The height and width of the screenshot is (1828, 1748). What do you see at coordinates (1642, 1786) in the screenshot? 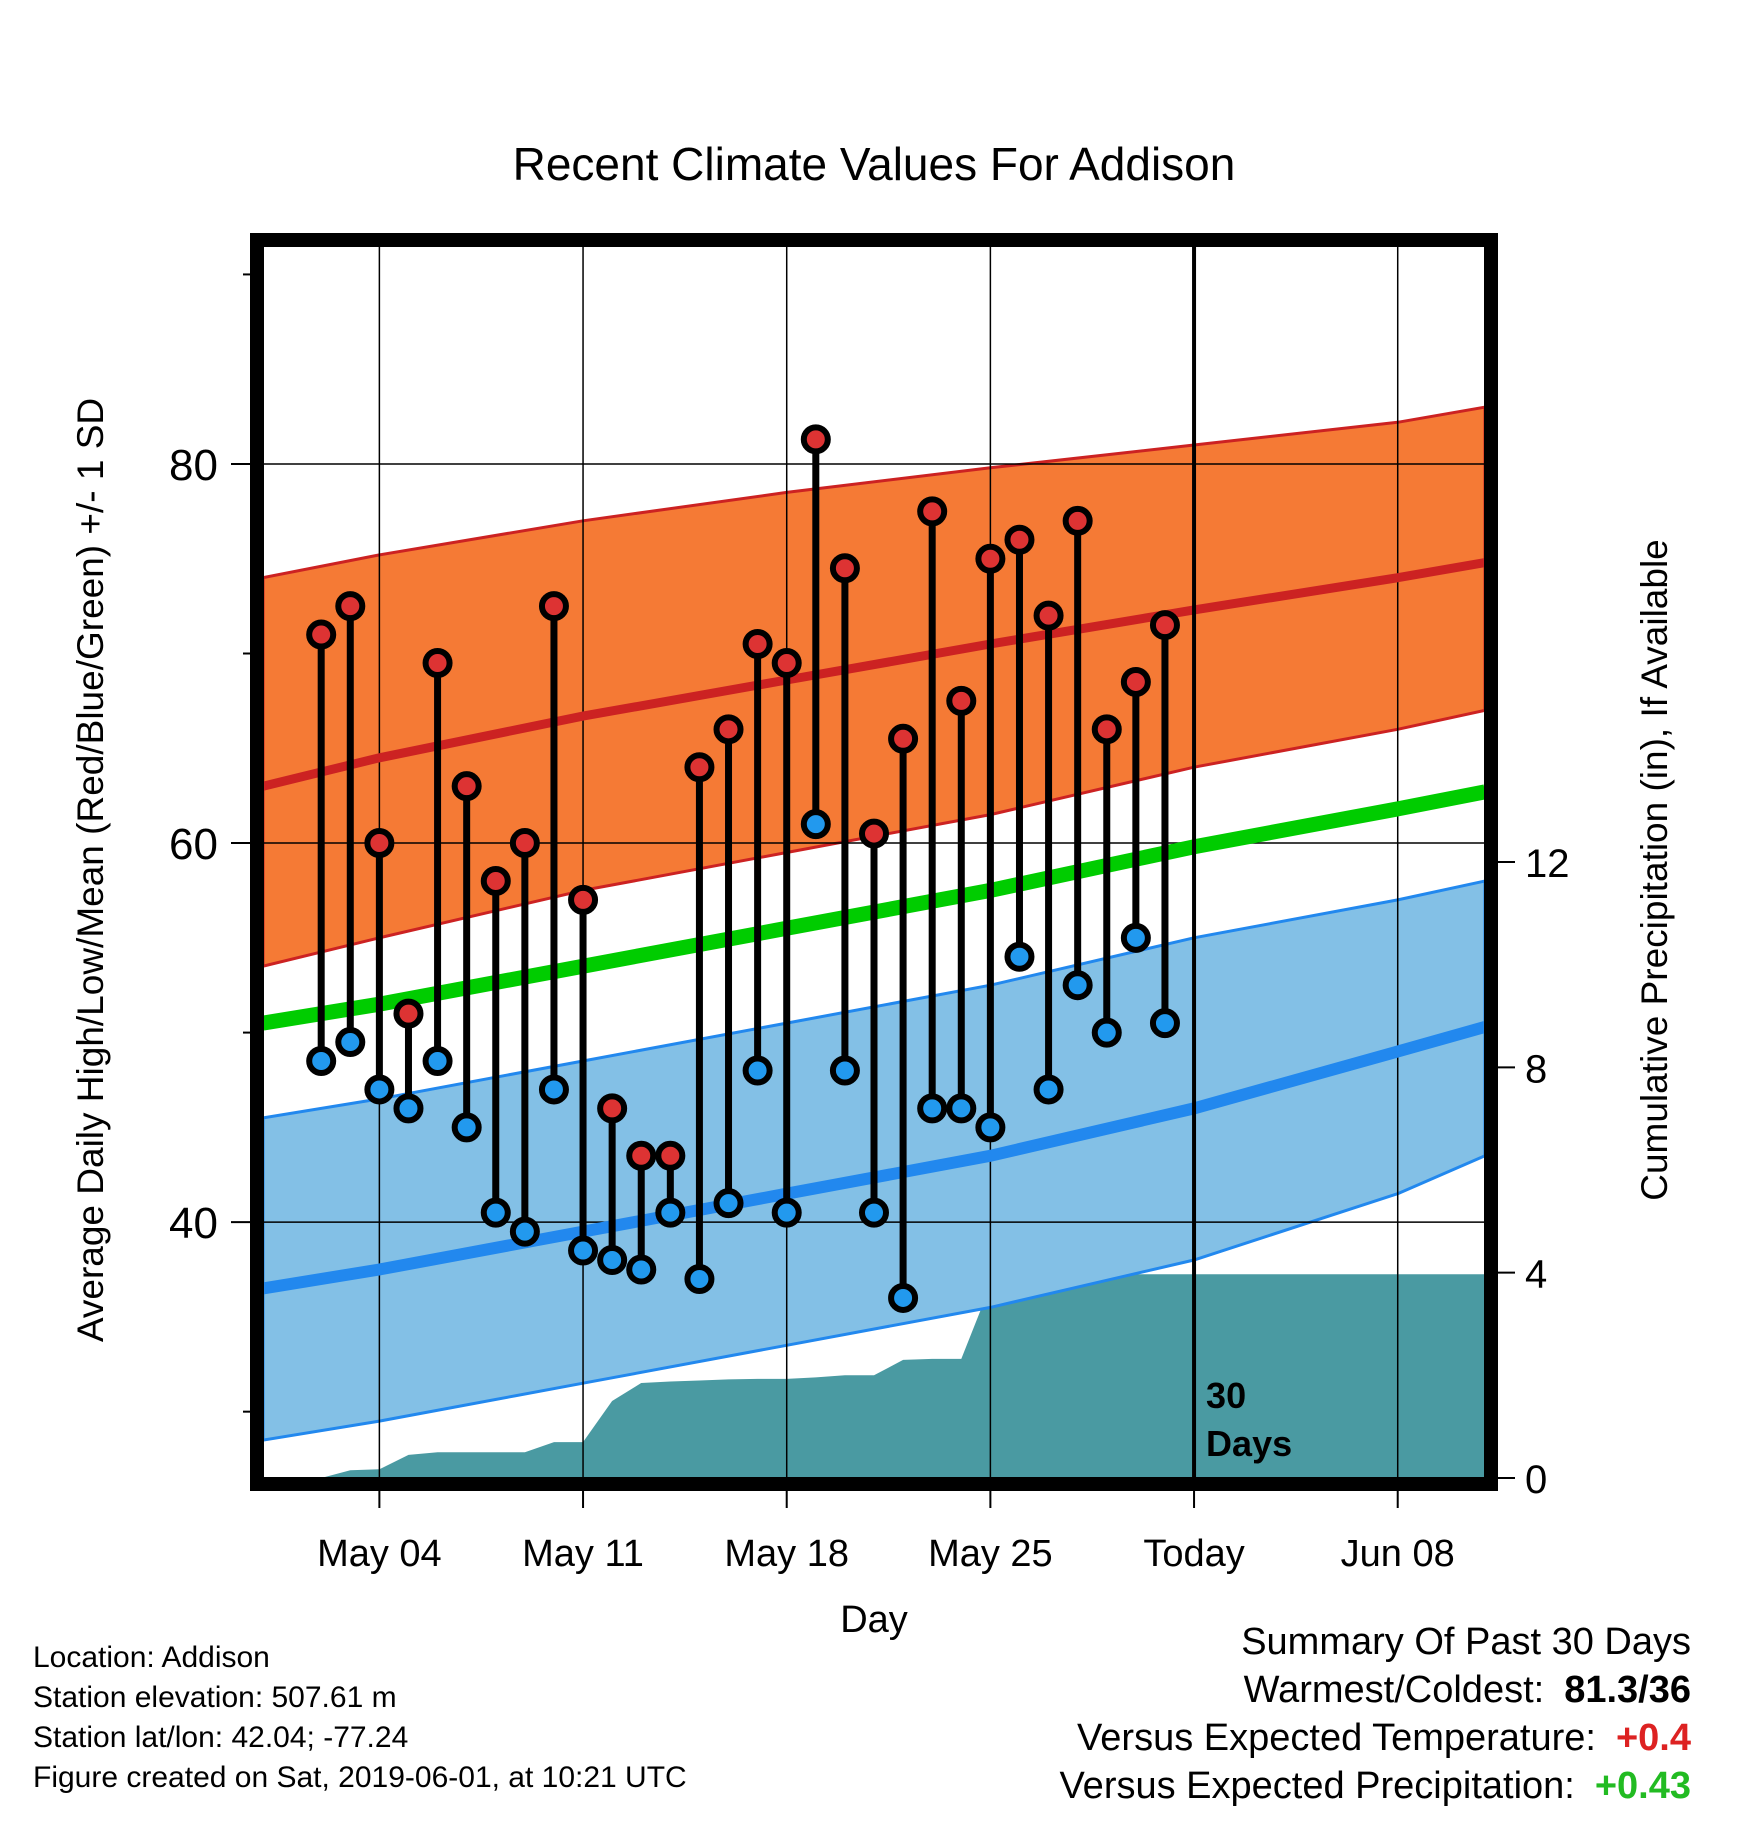
I see `precip-value: +0.43` at bounding box center [1642, 1786].